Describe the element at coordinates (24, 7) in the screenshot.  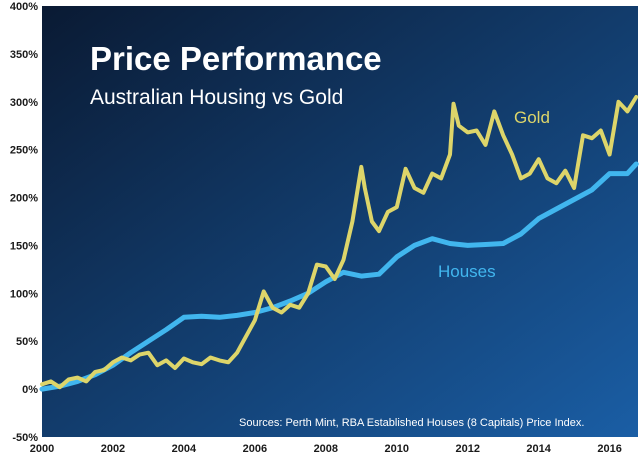
I see `y-tick-label: 400%` at that location.